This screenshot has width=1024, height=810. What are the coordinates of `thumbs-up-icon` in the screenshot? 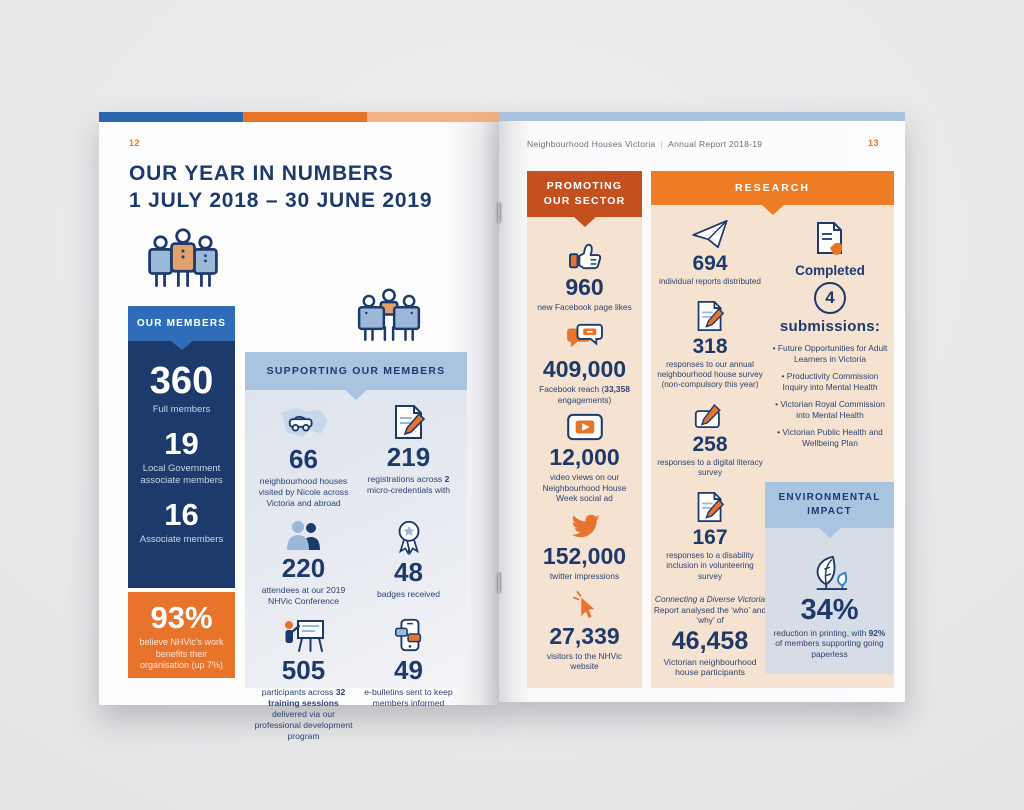 It's located at (585, 256).